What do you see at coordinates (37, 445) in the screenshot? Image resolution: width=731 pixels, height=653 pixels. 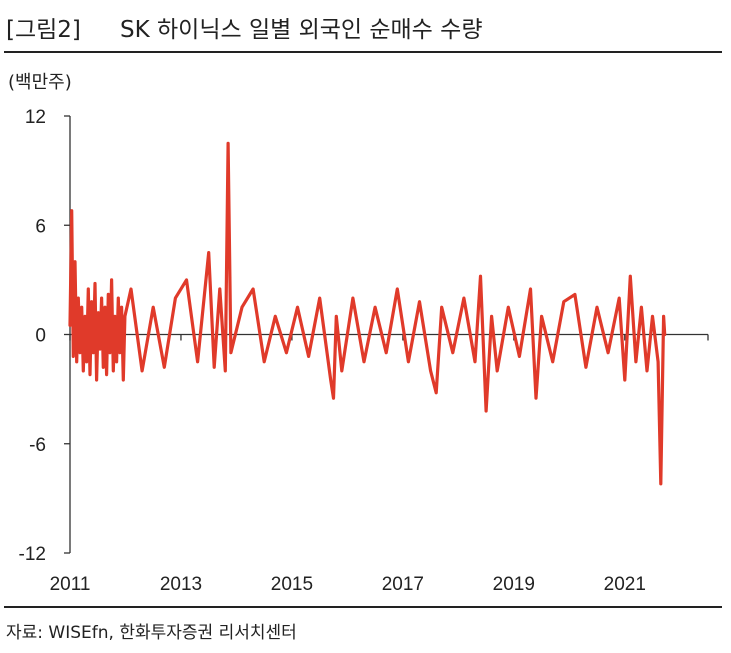 I see `y-tick-label: -6` at bounding box center [37, 445].